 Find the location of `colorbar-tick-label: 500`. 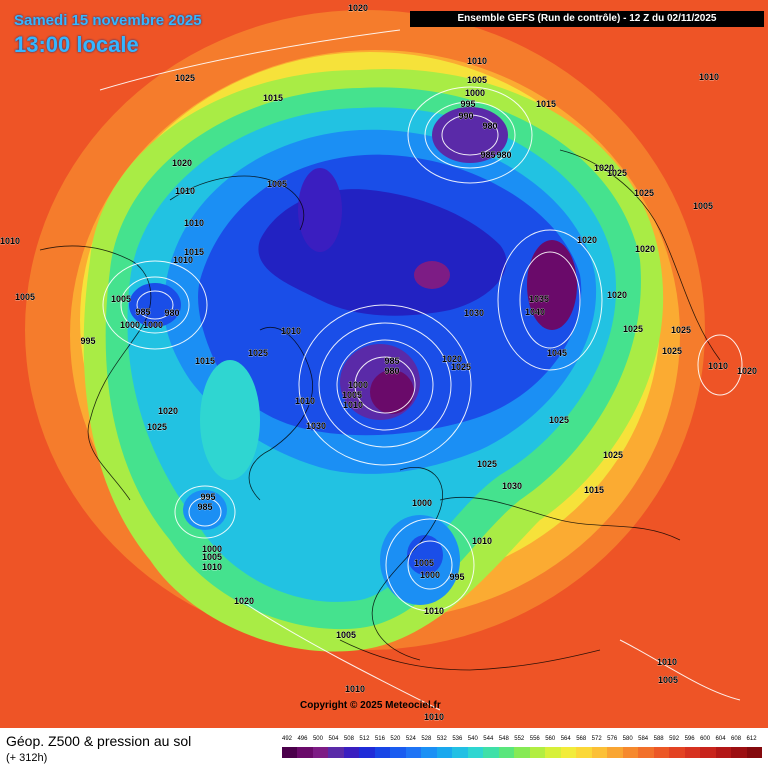

colorbar-tick-label: 500 is located at coordinates (317, 739).